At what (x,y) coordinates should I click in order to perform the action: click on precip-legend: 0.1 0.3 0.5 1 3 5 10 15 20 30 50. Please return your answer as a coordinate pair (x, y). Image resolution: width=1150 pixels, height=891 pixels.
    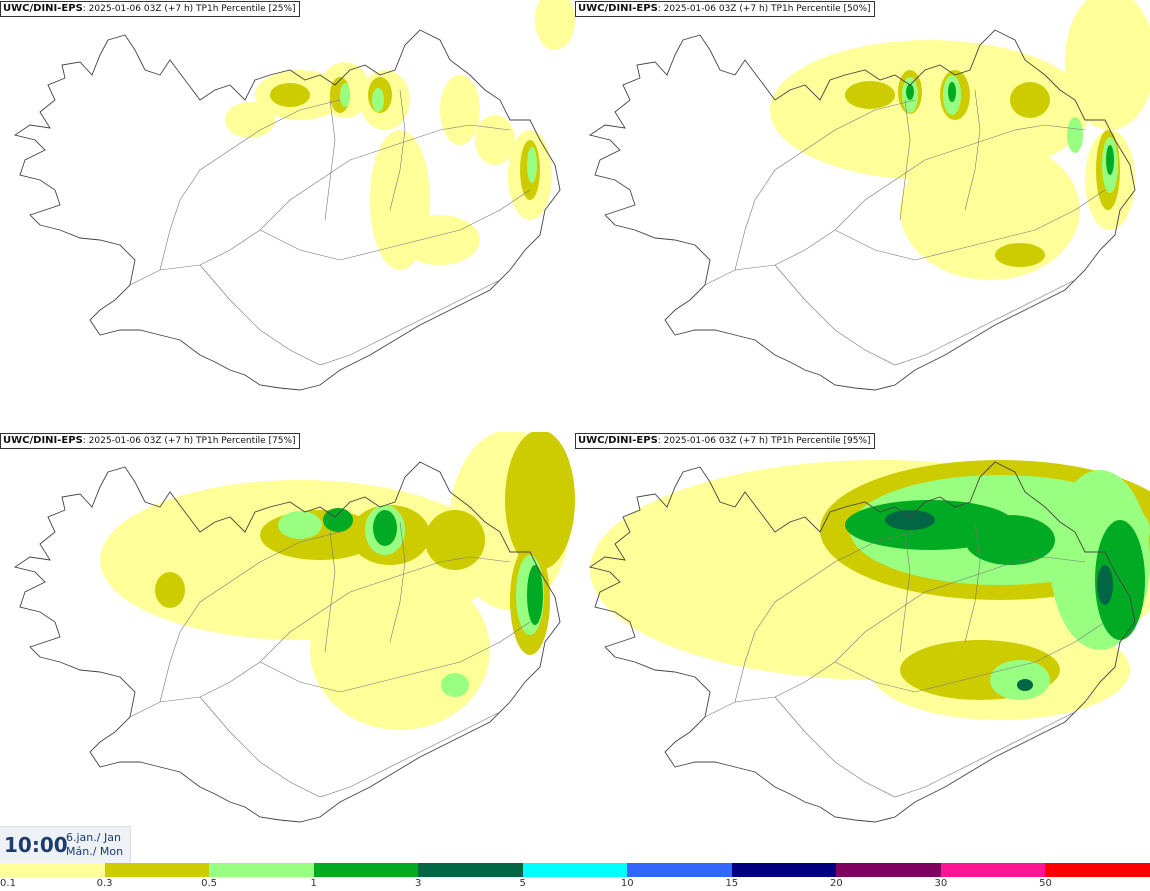
    Looking at the image, I should click on (575, 877).